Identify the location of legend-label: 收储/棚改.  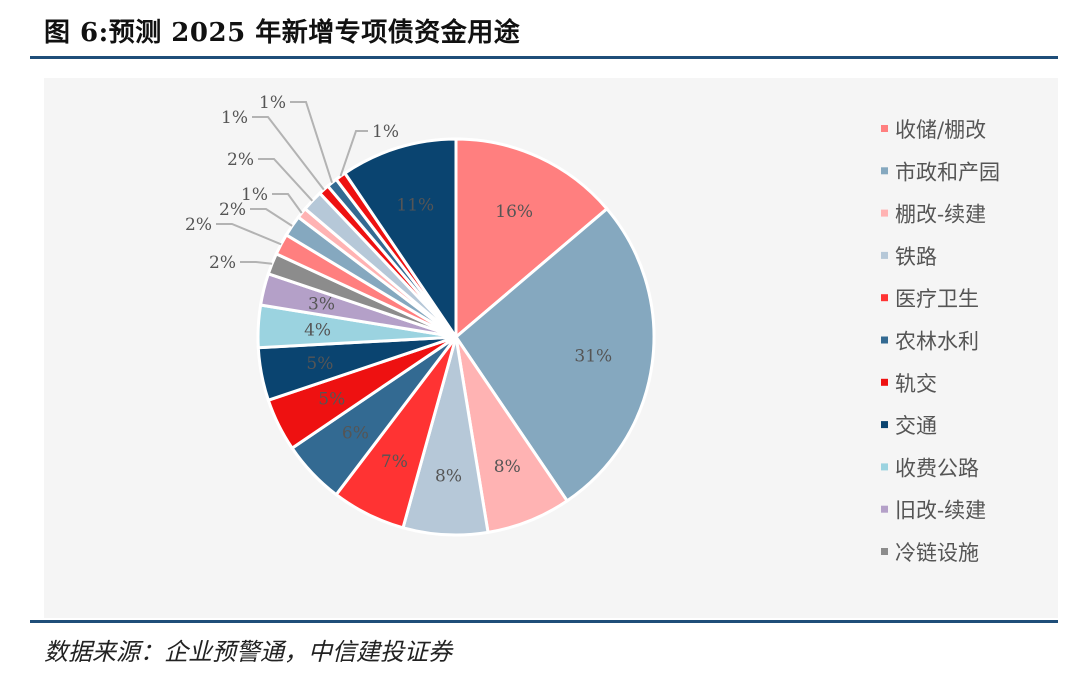
(940, 130).